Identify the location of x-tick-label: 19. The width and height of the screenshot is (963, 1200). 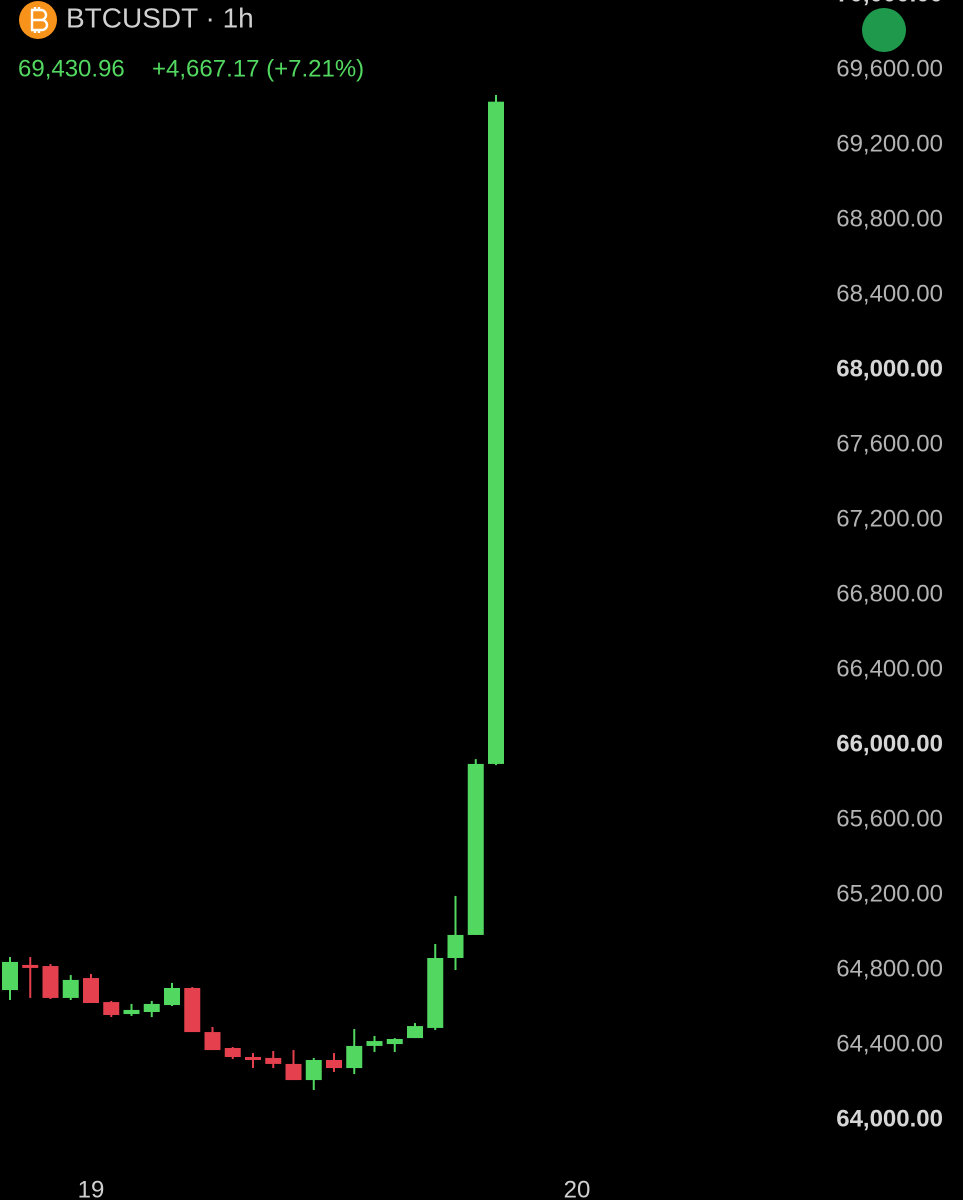
(91, 1188).